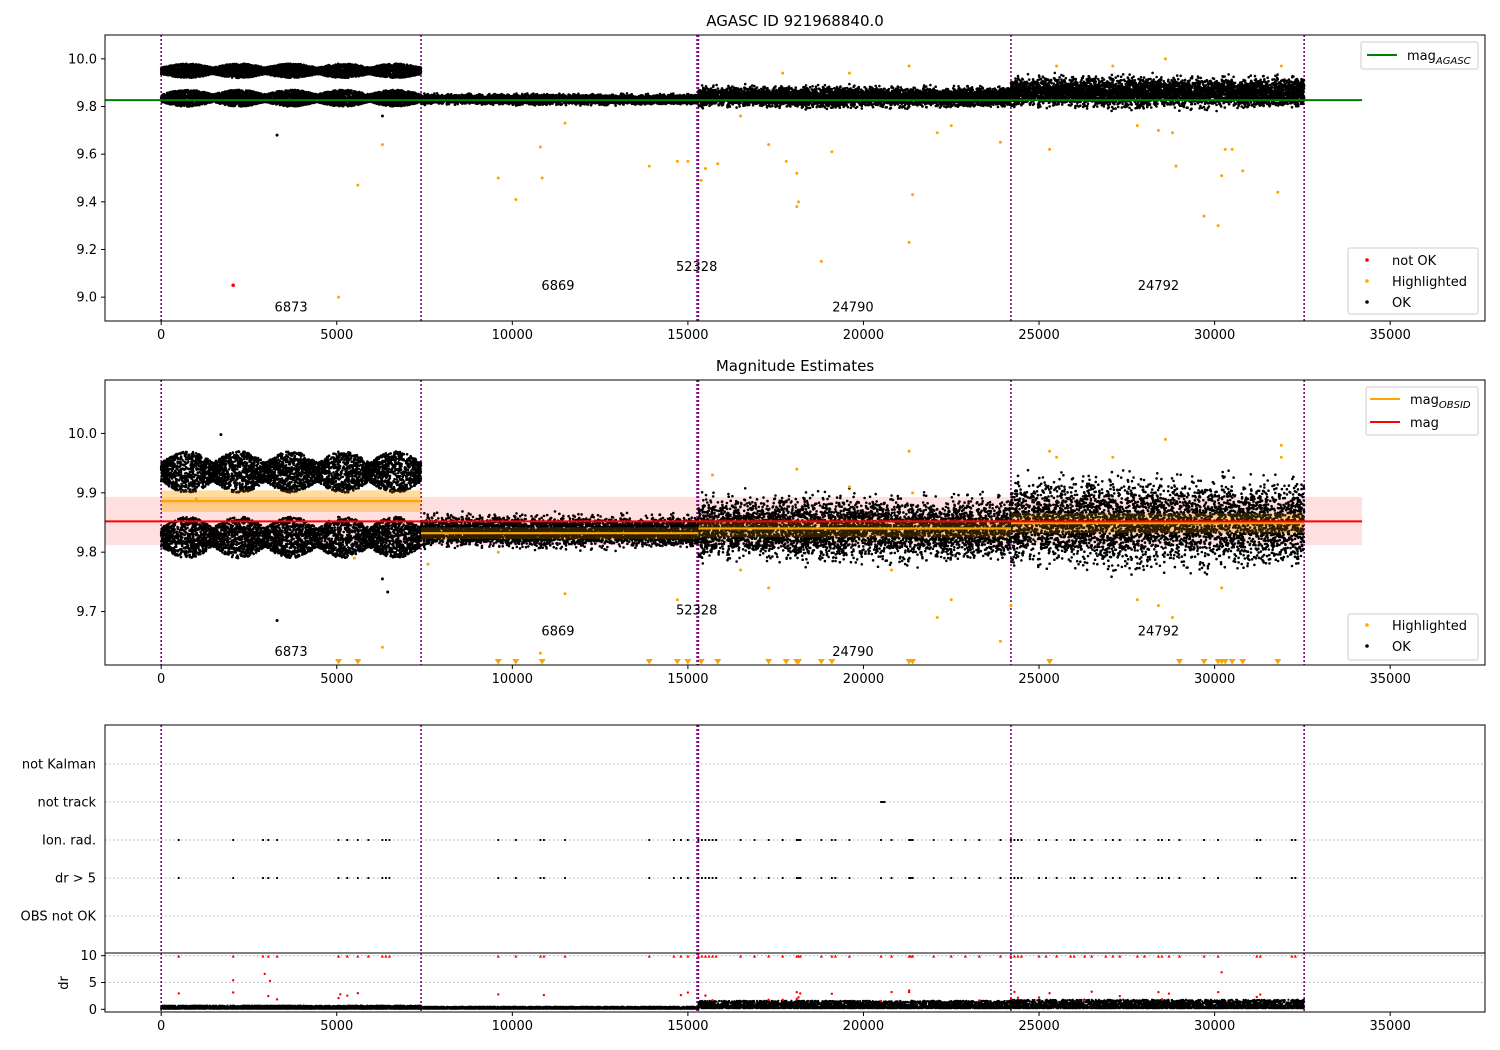 The image size is (1500, 1050). What do you see at coordinates (291, 307) in the screenshot?
I see `obsid-label: 6873` at bounding box center [291, 307].